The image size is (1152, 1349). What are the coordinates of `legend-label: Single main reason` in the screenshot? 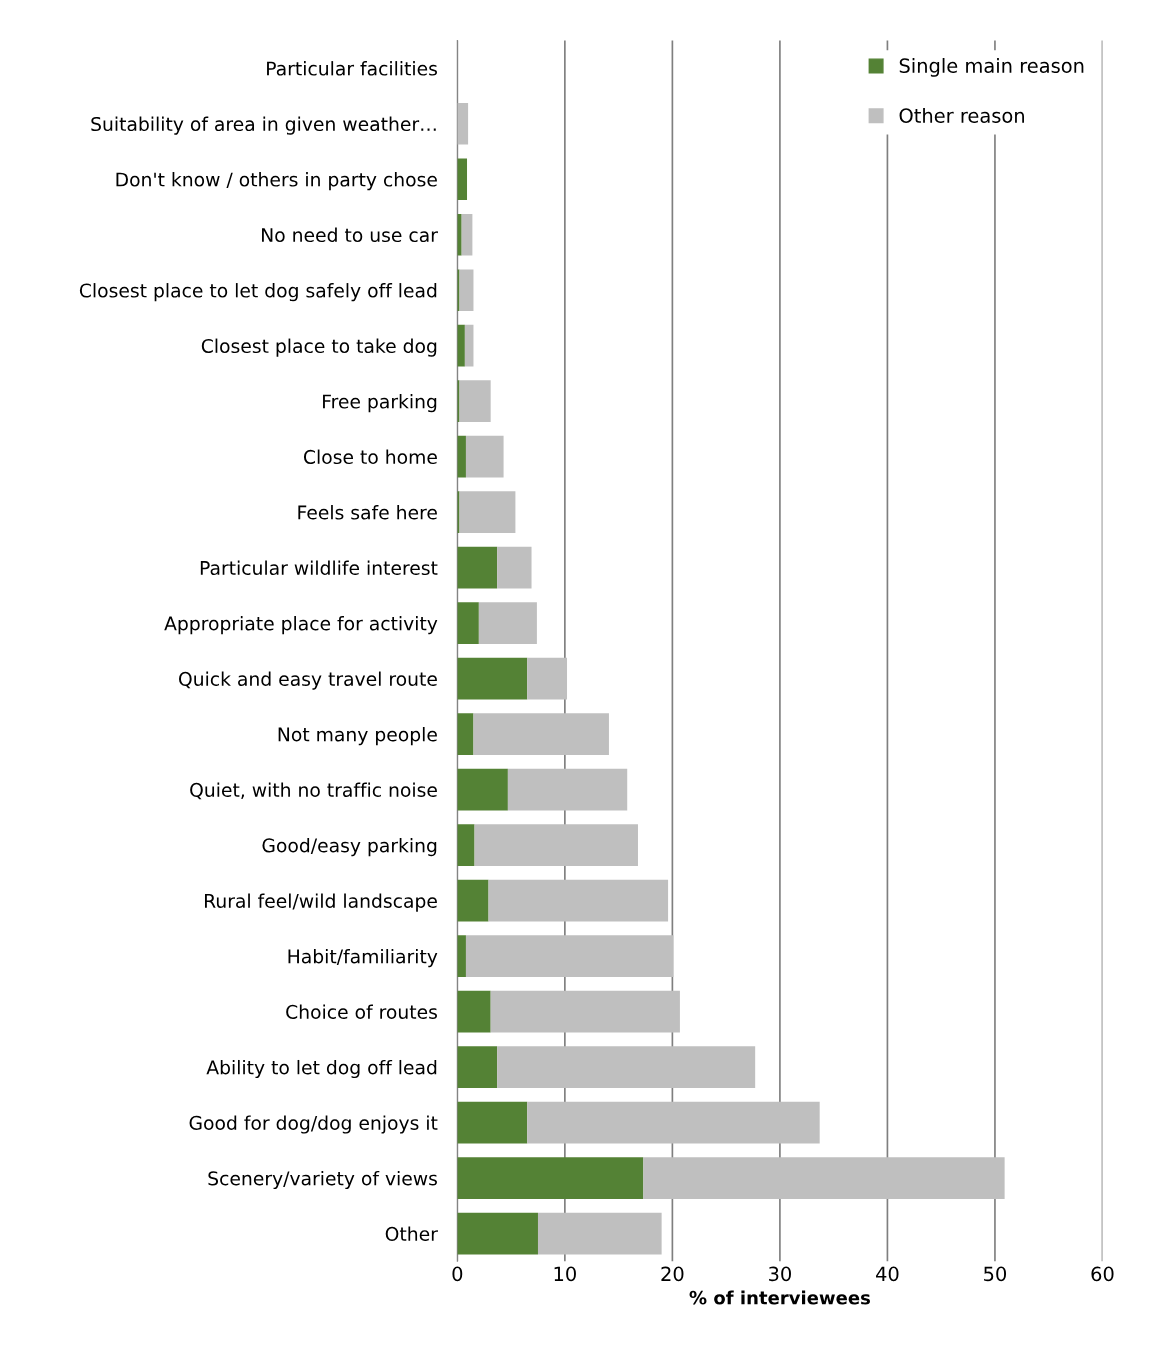 It's located at (991, 67).